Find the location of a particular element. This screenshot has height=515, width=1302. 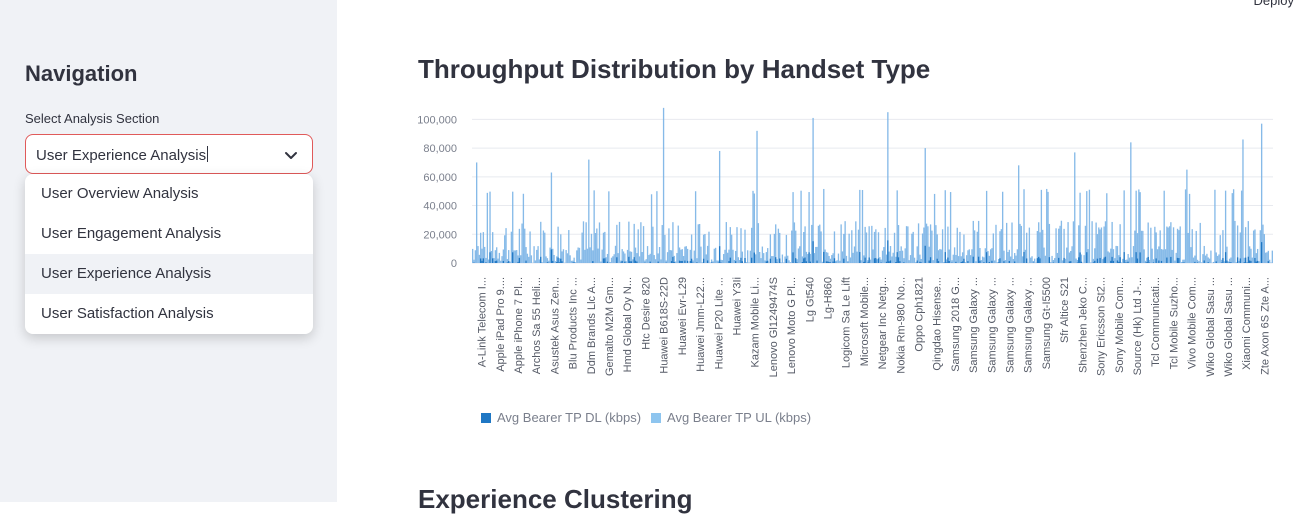

deploy-button: Deploy is located at coordinates (1274, 4).